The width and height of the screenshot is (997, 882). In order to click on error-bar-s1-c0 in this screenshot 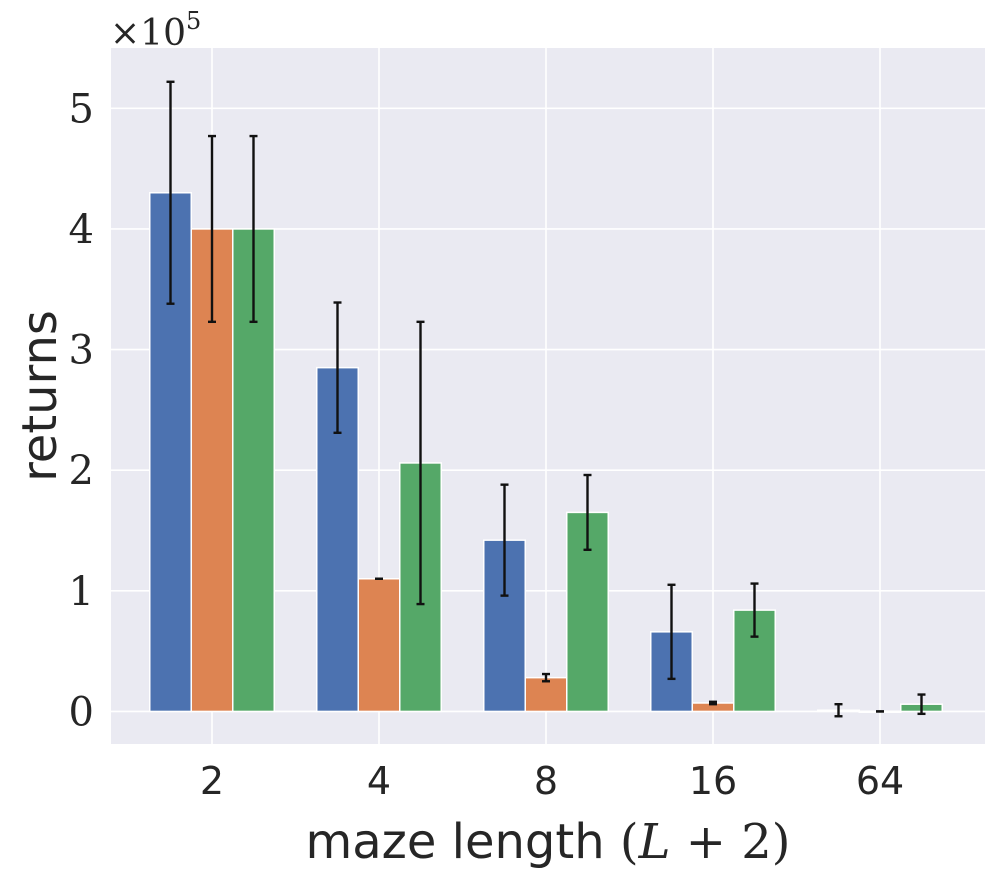, I will do `click(212, 229)`.